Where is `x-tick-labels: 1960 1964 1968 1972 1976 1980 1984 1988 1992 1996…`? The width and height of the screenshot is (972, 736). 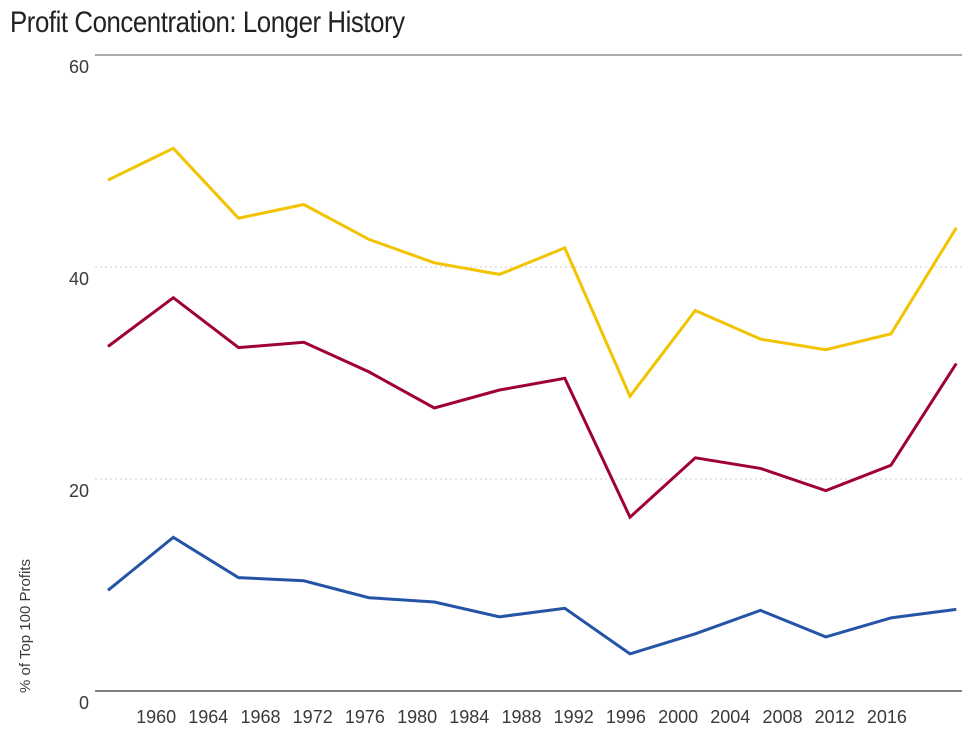
x-tick-labels: 1960 1964 1968 1972 1976 1980 1984 1988 1992 1996… is located at coordinates (521, 717).